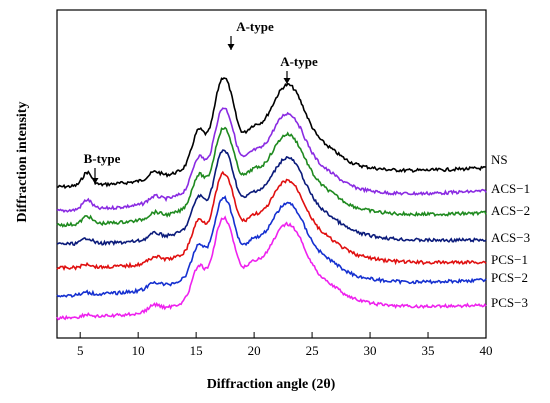  What do you see at coordinates (509, 259) in the screenshot?
I see `series-label: PCS−1` at bounding box center [509, 259].